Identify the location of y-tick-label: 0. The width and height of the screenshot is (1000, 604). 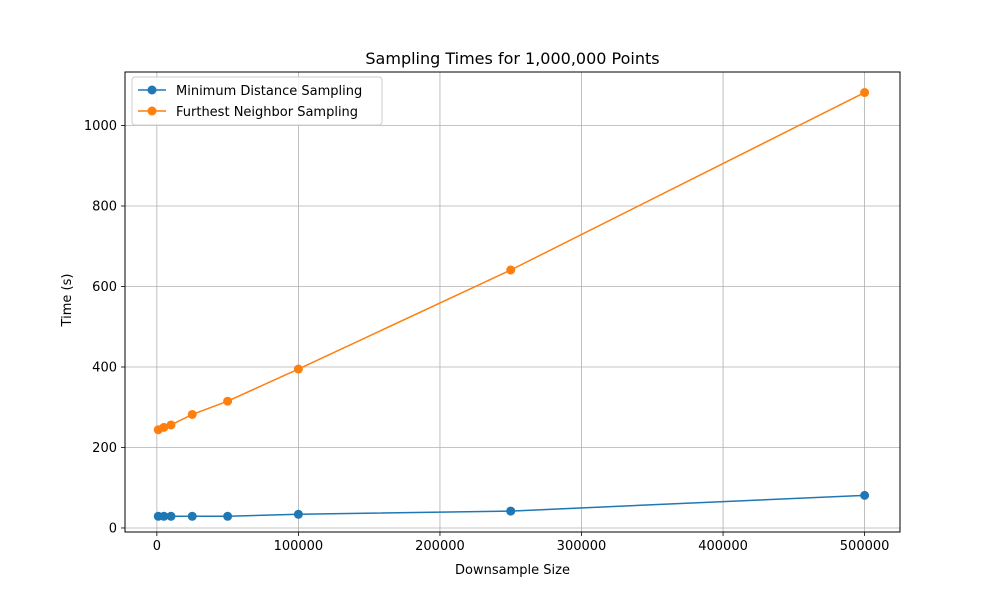
(113, 528).